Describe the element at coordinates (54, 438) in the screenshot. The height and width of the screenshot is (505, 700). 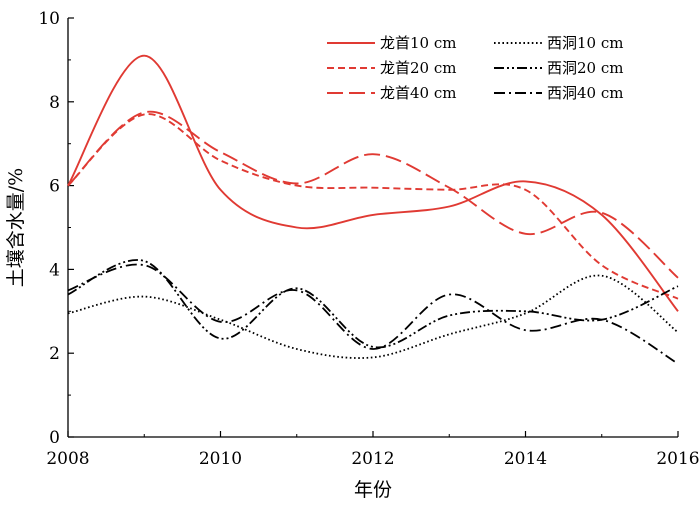
I see `y-tick-label: 0` at that location.